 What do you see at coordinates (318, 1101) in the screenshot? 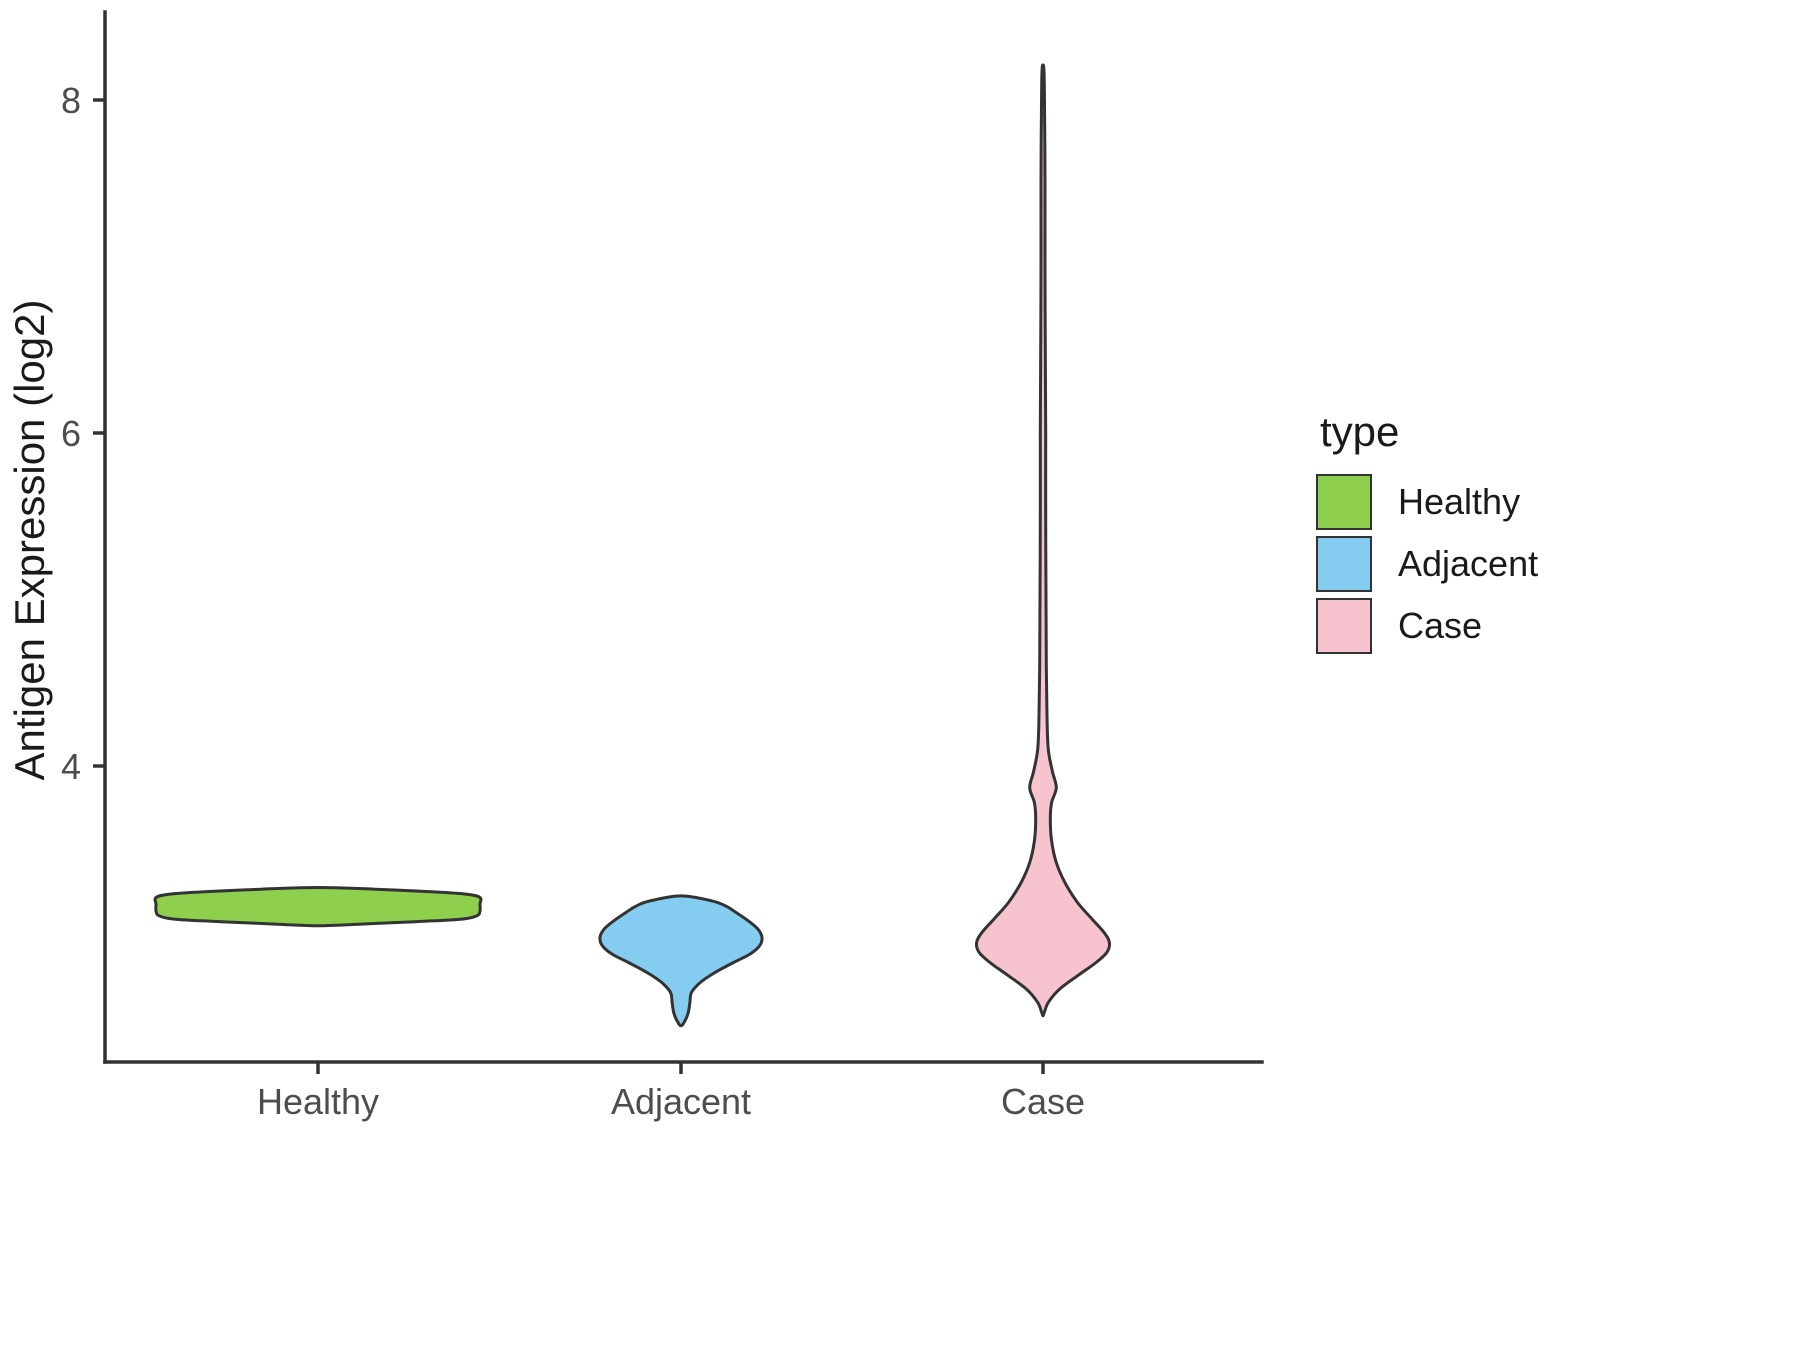
I see `x-tick-label-healthy: Healthy` at bounding box center [318, 1101].